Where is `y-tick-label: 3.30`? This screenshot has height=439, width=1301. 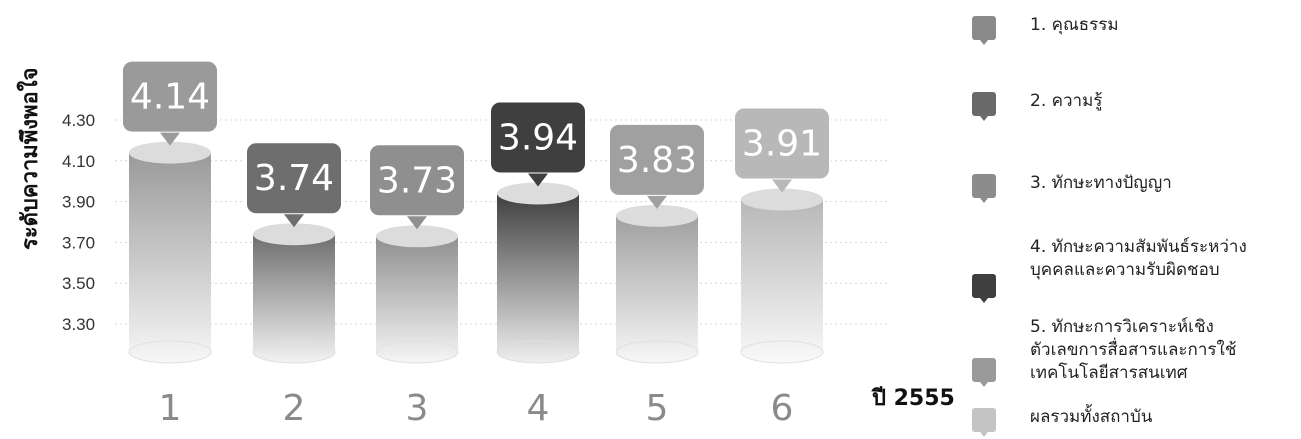 y-tick-label: 3.30 is located at coordinates (78, 324).